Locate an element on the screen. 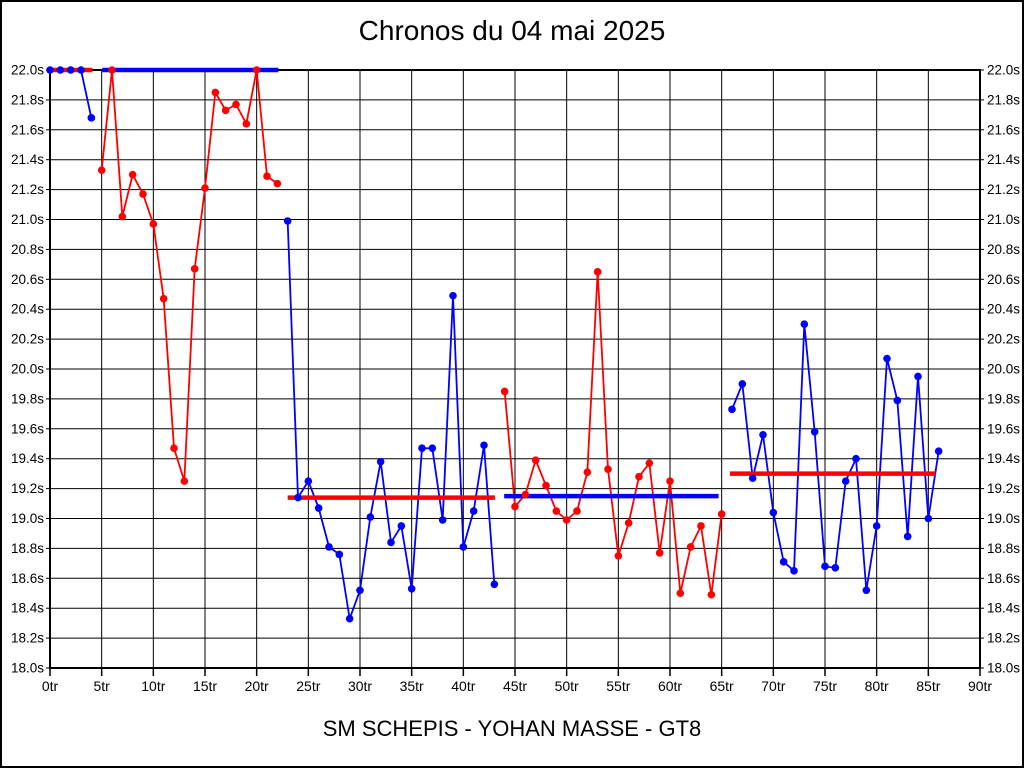 The height and width of the screenshot is (768, 1024). x-axis-label: 90tr is located at coordinates (980, 686).